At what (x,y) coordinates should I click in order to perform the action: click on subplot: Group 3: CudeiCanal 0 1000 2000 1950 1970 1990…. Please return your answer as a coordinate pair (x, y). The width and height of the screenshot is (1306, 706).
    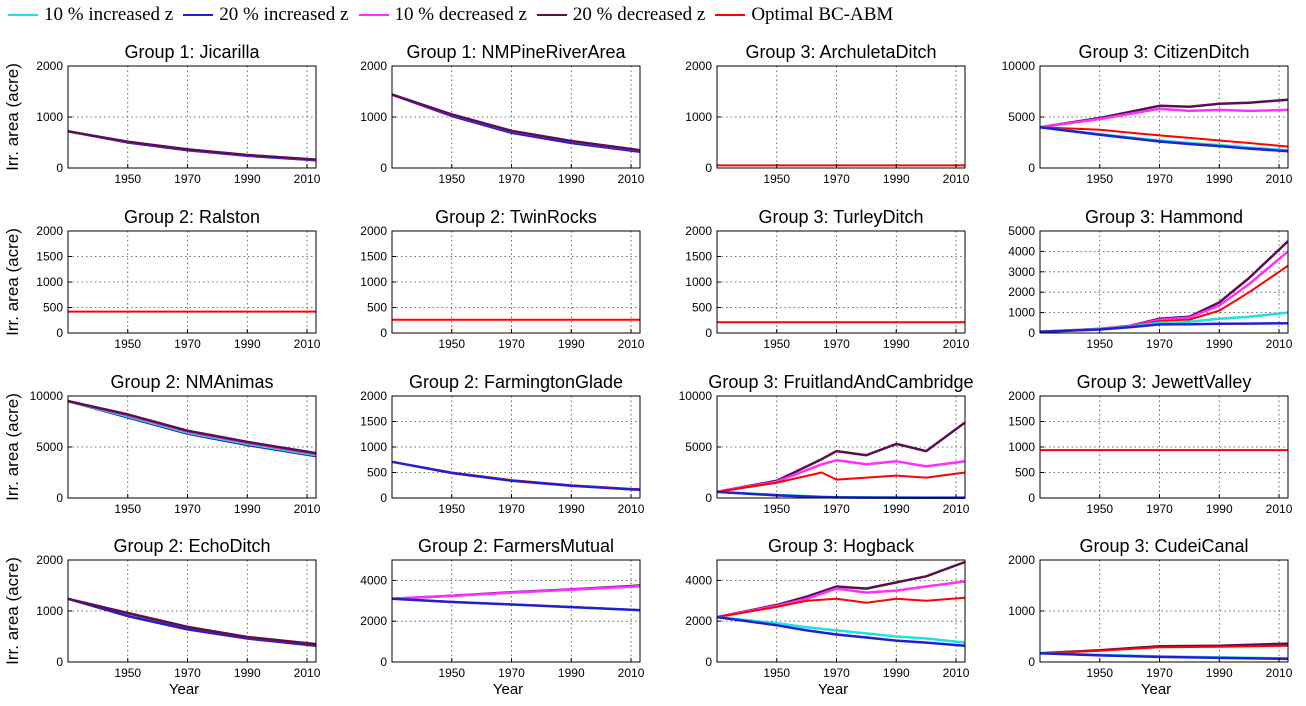
    Looking at the image, I should click on (1150, 617).